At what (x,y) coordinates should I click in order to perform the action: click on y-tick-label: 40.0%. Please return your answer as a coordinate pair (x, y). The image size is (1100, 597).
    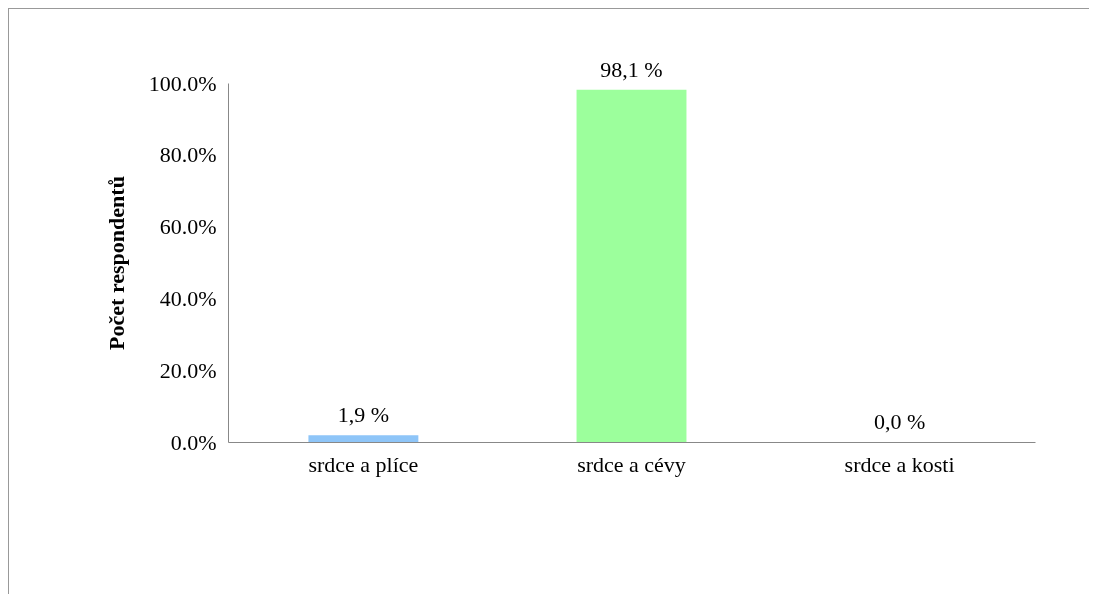
    Looking at the image, I should click on (188, 298).